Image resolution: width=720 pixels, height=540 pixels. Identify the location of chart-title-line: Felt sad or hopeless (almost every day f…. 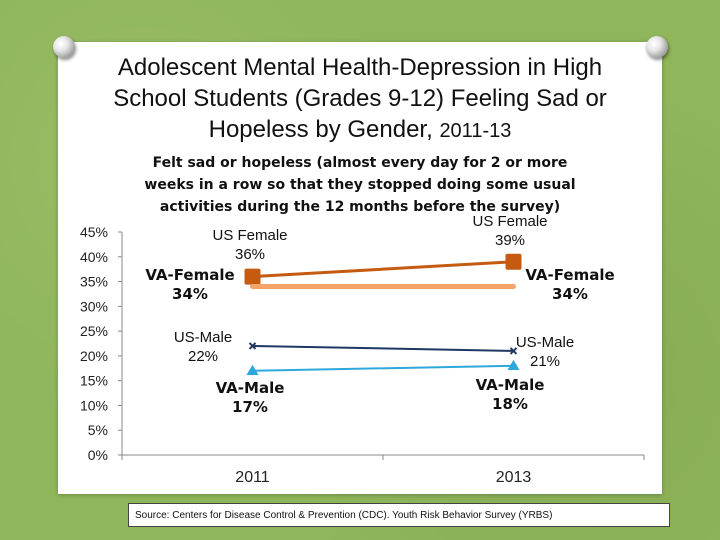
(360, 163).